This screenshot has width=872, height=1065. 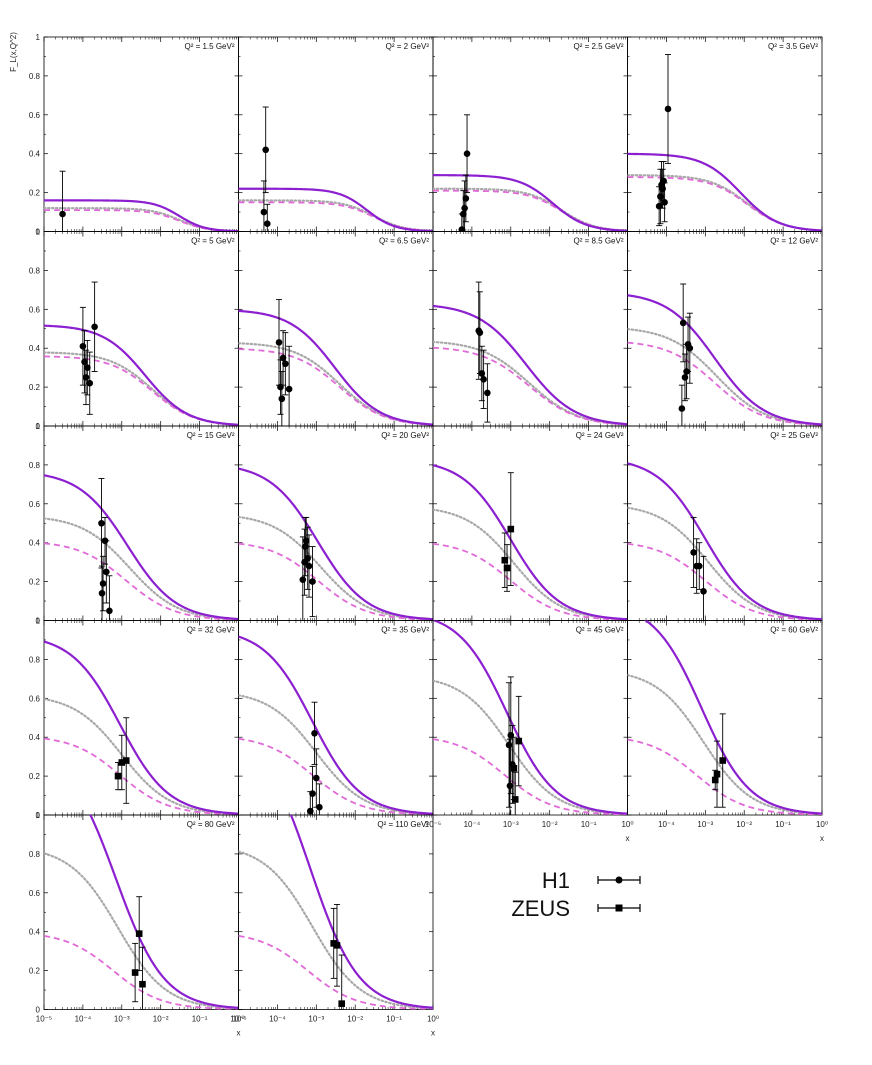 What do you see at coordinates (619, 880) in the screenshot?
I see `legend-marker-circle` at bounding box center [619, 880].